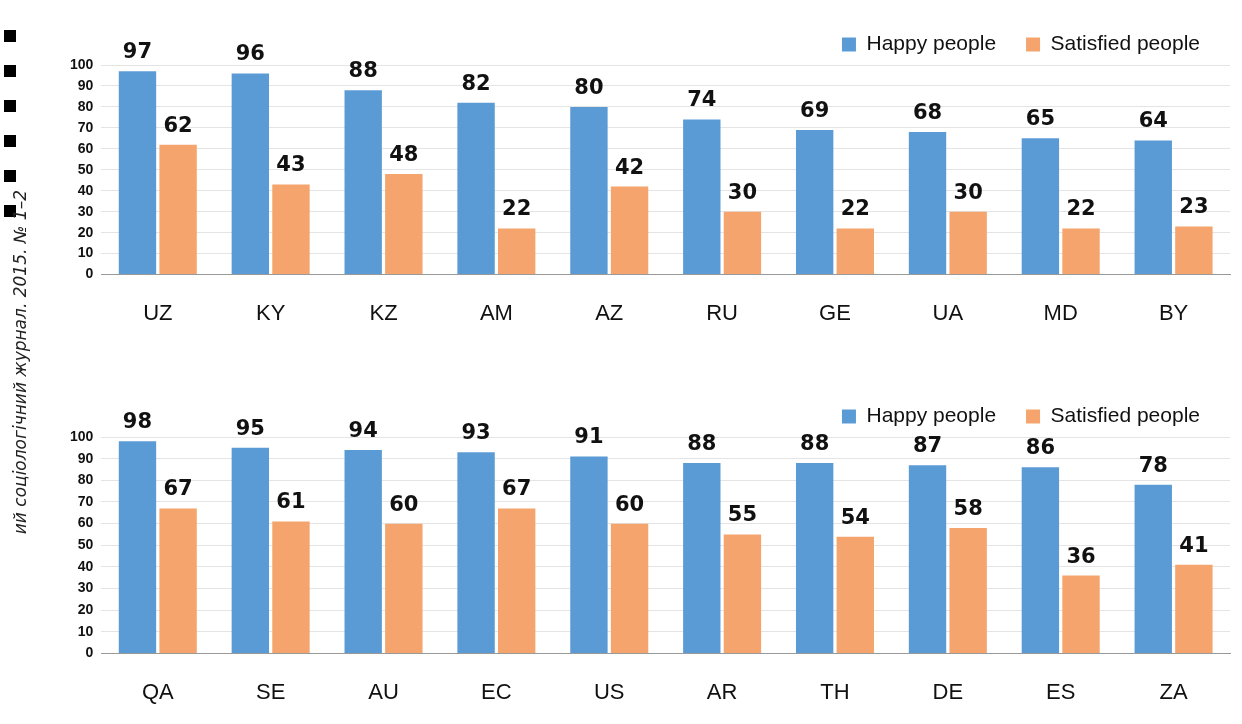 The image size is (1242, 724). What do you see at coordinates (1173, 312) in the screenshot?
I see `x-tick-label: BY` at bounding box center [1173, 312].